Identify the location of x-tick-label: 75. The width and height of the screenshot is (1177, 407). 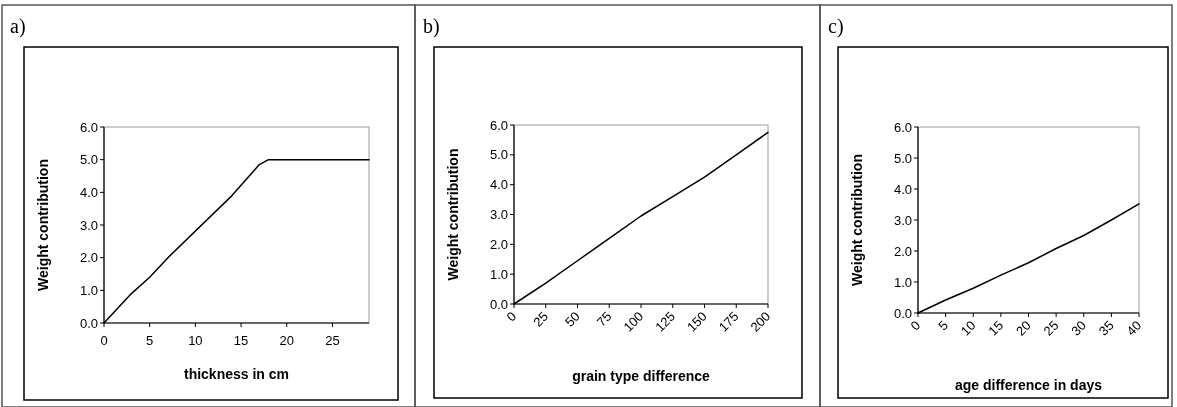
(604, 319).